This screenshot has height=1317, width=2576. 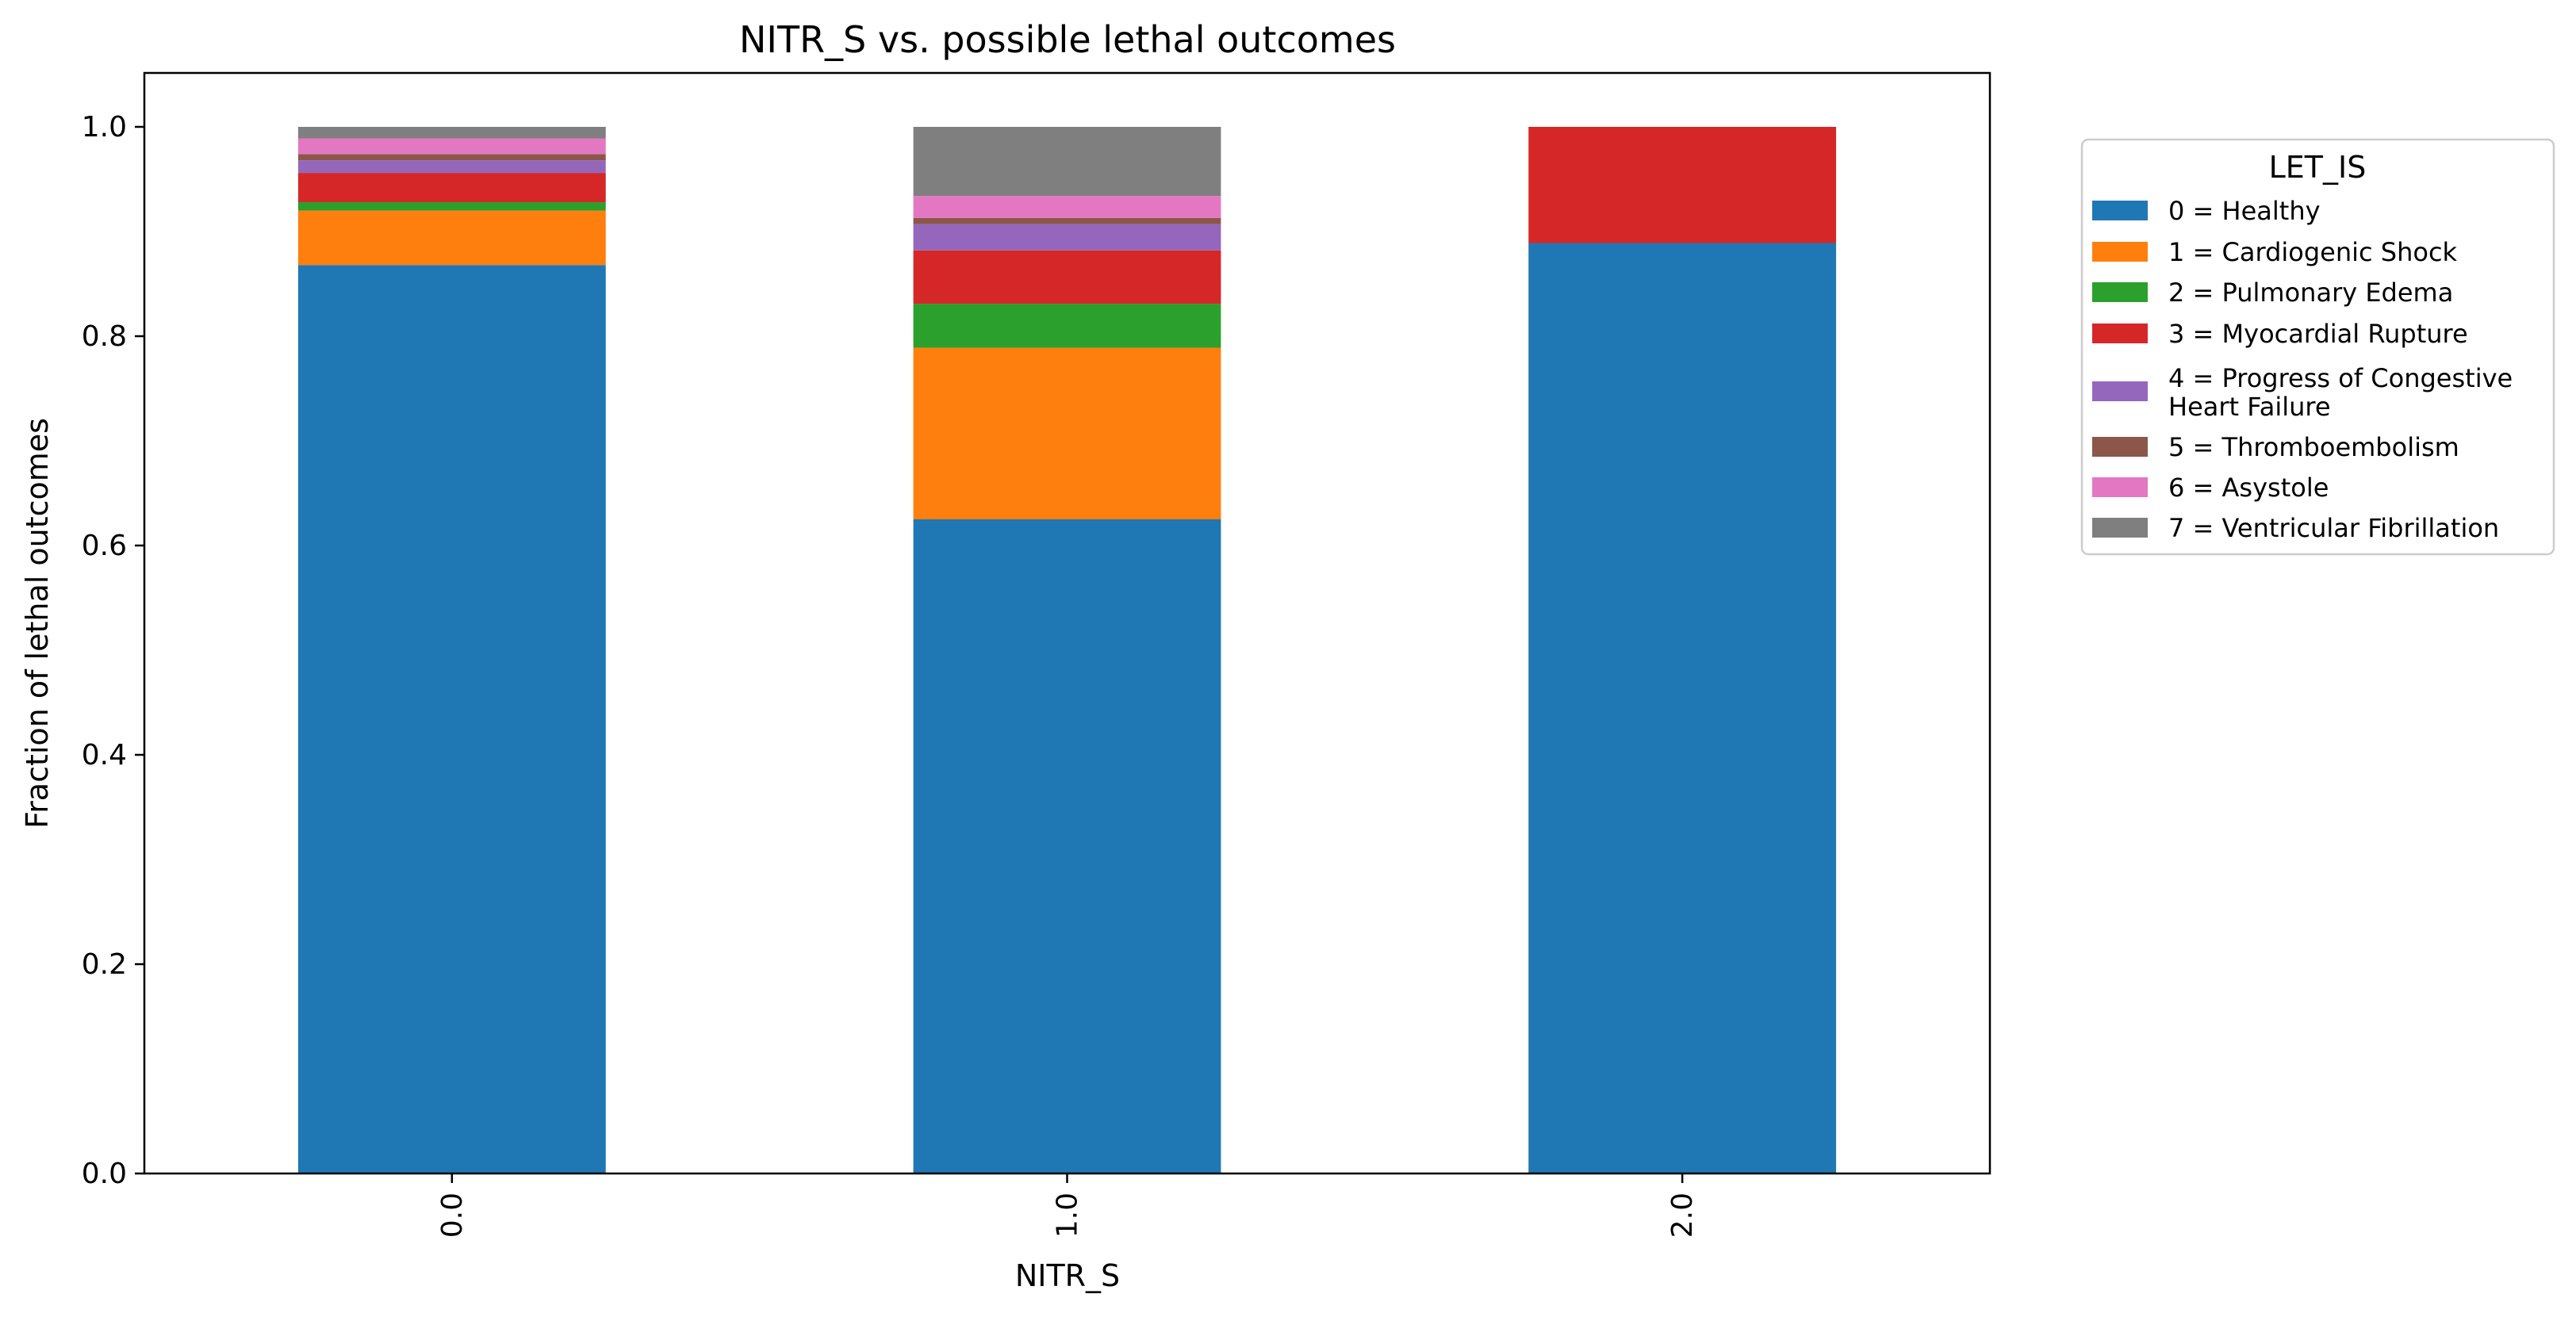 I want to click on legend-label-1: 1 = Cardiogenic Shock, so click(x=2313, y=252).